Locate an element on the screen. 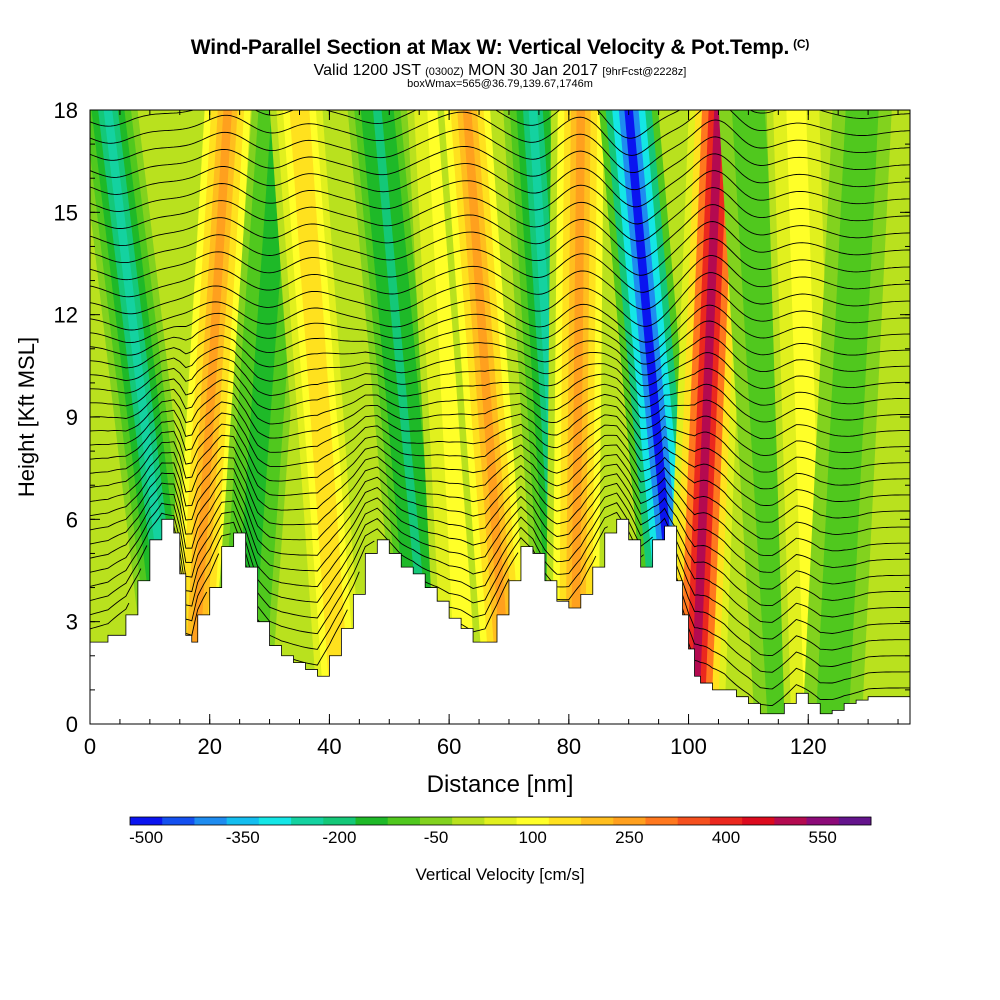 The width and height of the screenshot is (1000, 1000). x-tick-label: 60 is located at coordinates (449, 746).